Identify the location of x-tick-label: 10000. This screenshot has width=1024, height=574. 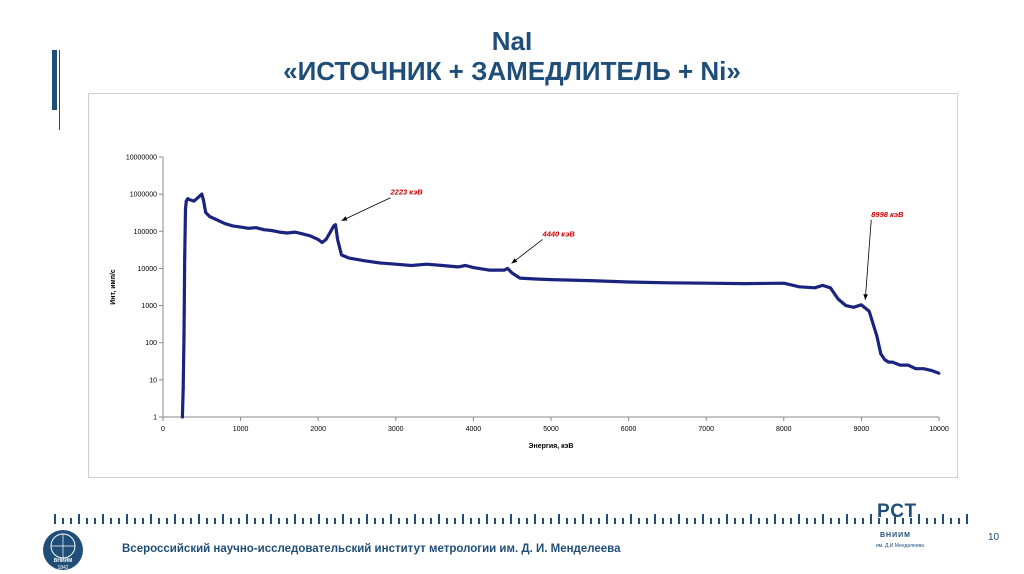
(939, 429).